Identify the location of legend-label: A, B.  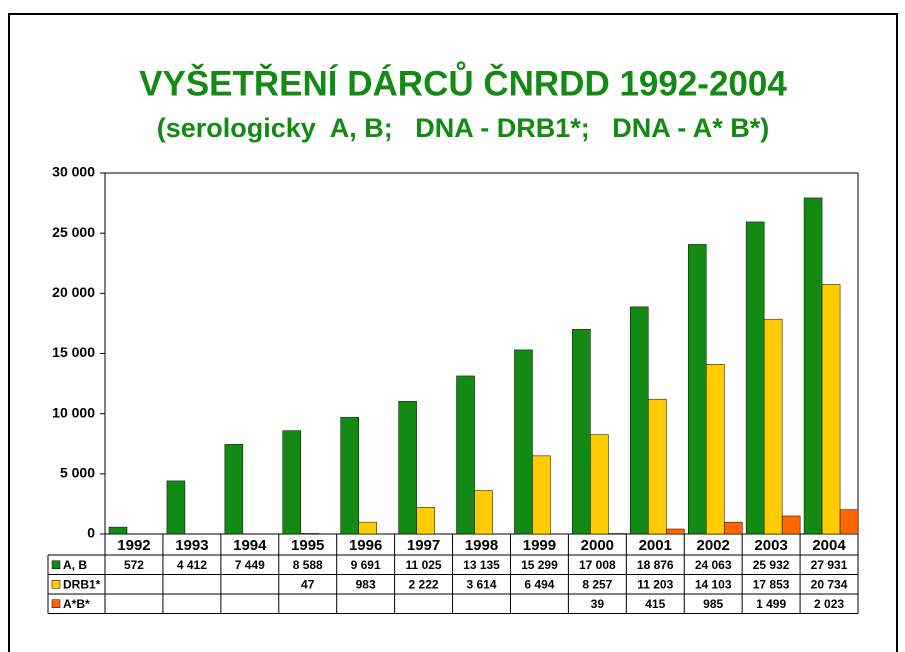
(75, 565).